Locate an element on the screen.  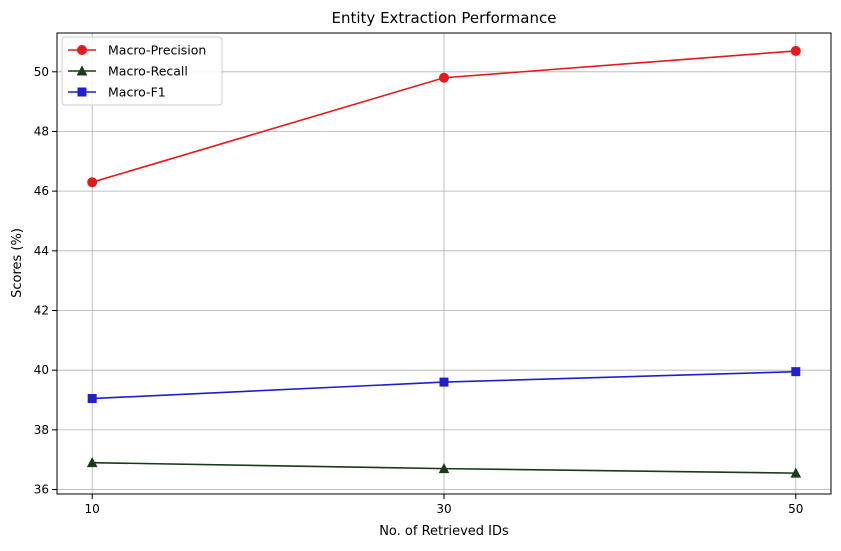
y-tick-label: 50 is located at coordinates (41, 72).